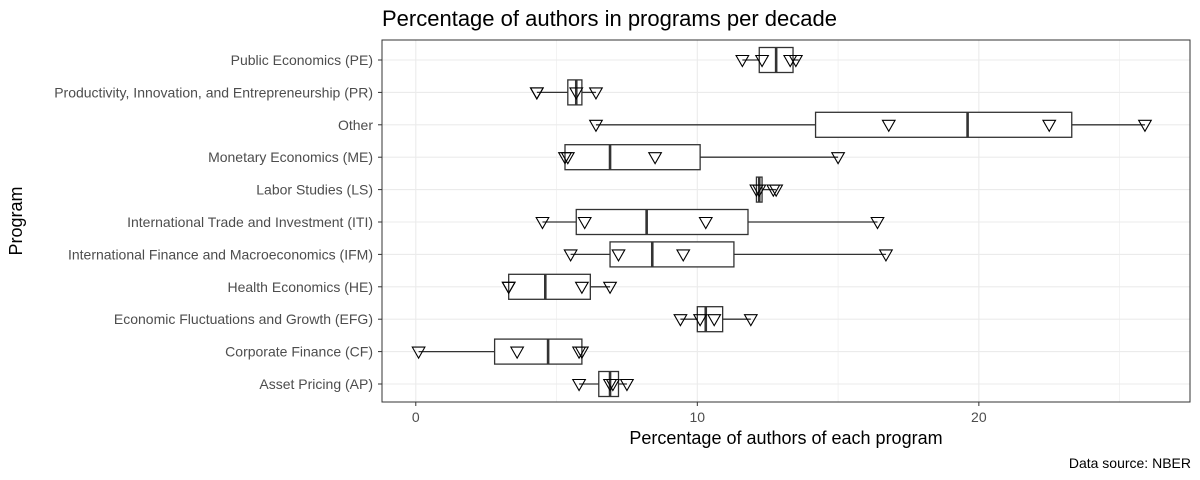 Image resolution: width=1200 pixels, height=480 pixels. What do you see at coordinates (316, 384) in the screenshot?
I see `y-tick-label: Asset Pricing (AP)` at bounding box center [316, 384].